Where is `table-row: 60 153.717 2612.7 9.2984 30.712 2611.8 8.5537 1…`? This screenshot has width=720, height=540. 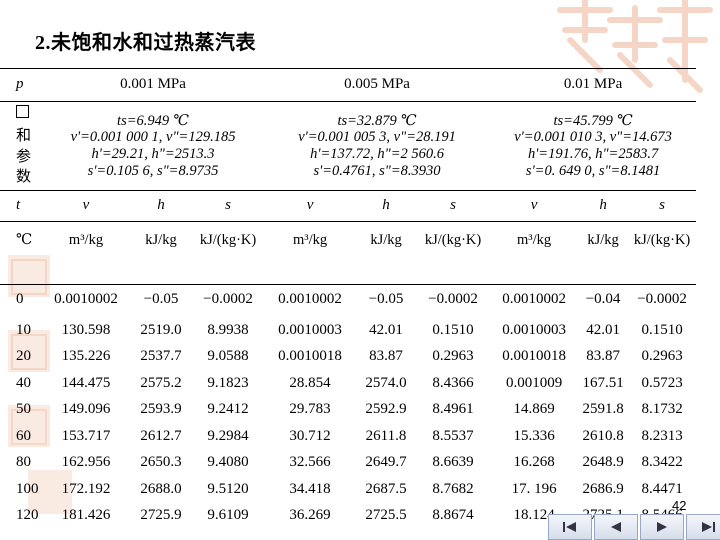 table-row: 60 153.717 2612.7 9.2984 30.712 2611.8 8.5537 1… is located at coordinates (348, 436).